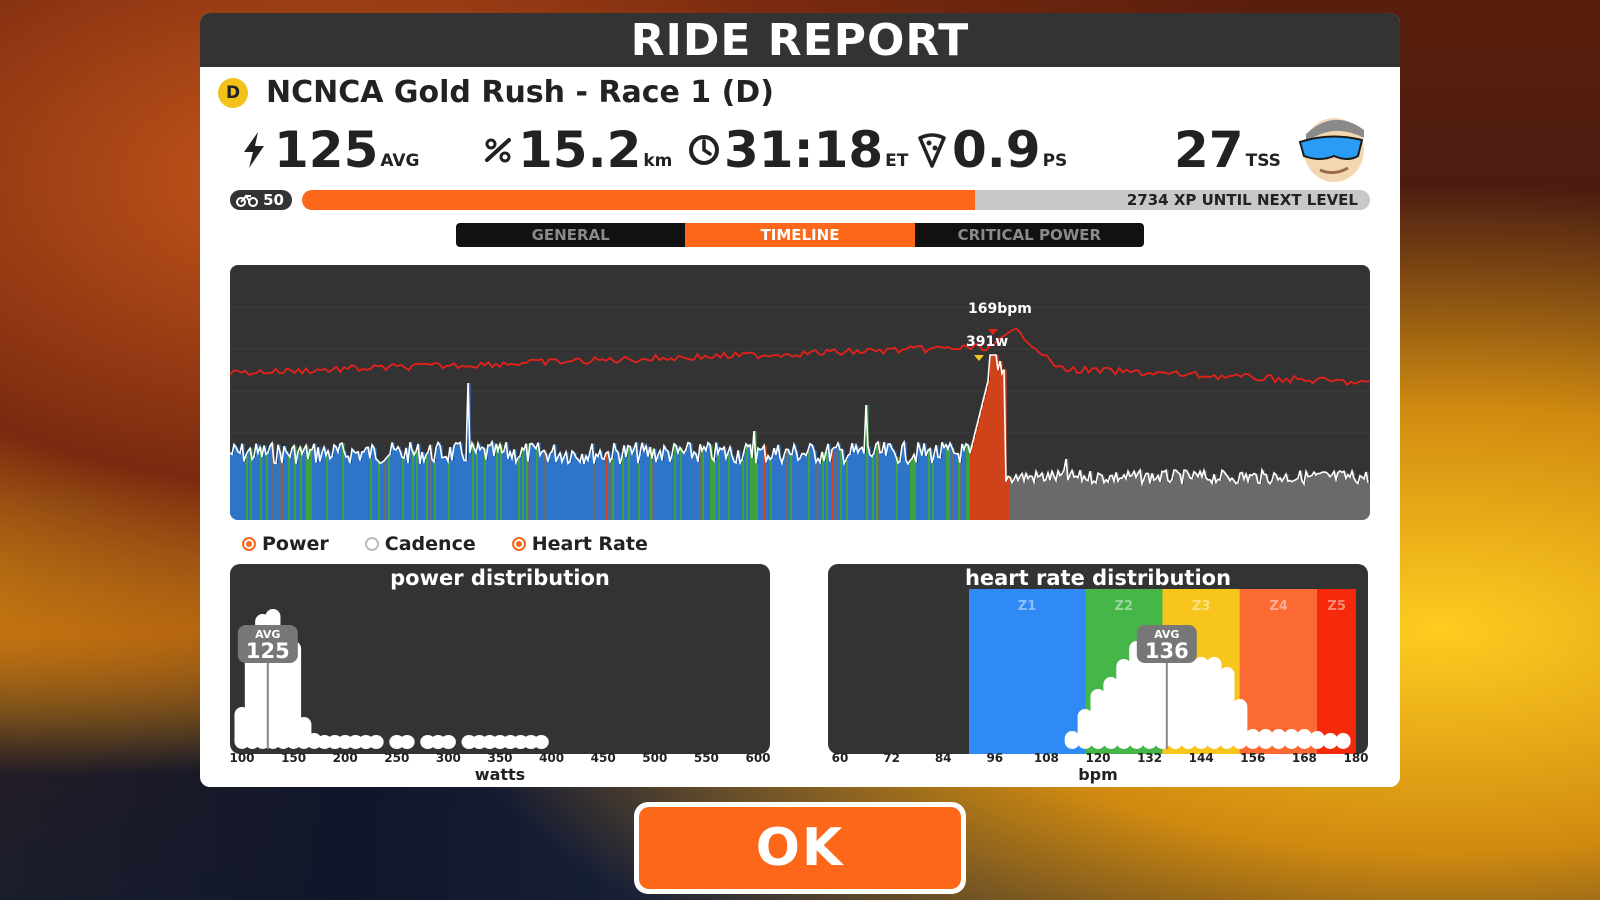 Image resolution: width=1600 pixels, height=900 pixels. I want to click on legend-cadence: Cadence, so click(420, 544).